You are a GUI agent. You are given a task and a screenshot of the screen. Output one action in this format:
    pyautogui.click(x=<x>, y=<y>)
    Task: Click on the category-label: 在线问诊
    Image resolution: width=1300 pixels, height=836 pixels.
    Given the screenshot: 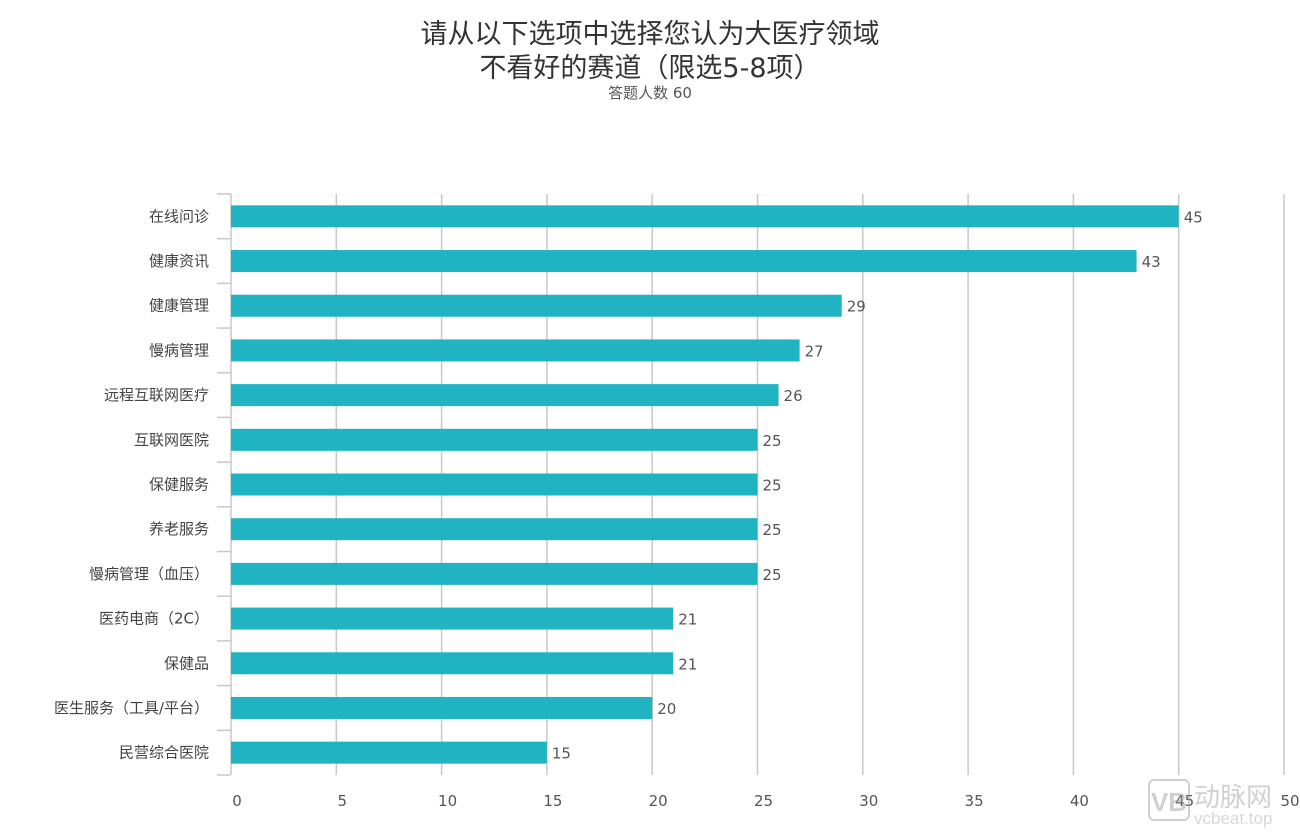 What is the action you would take?
    pyautogui.click(x=179, y=216)
    